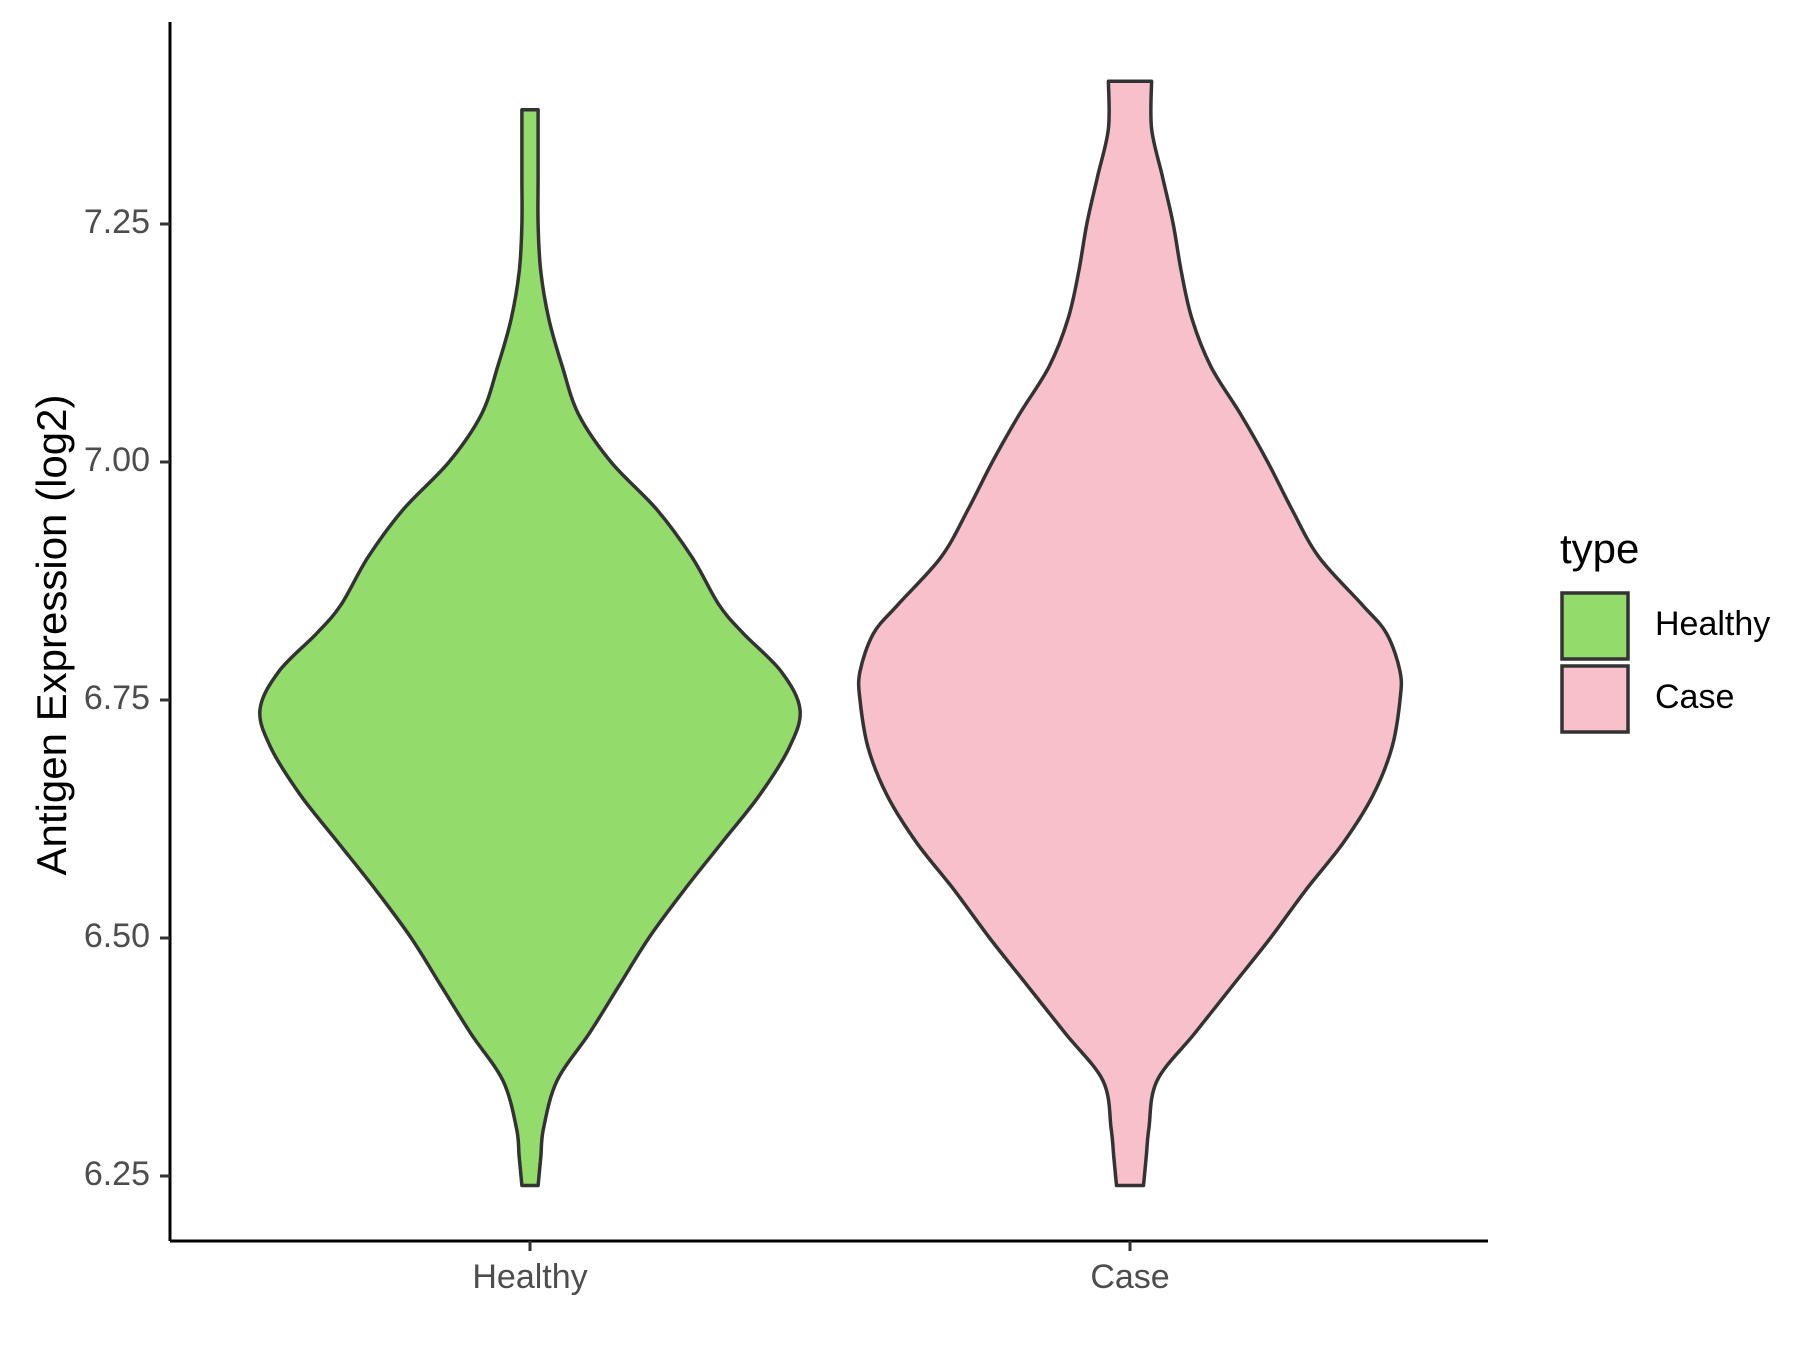 Image resolution: width=1800 pixels, height=1355 pixels. Describe the element at coordinates (1599, 548) in the screenshot. I see `legend-title: type` at that location.